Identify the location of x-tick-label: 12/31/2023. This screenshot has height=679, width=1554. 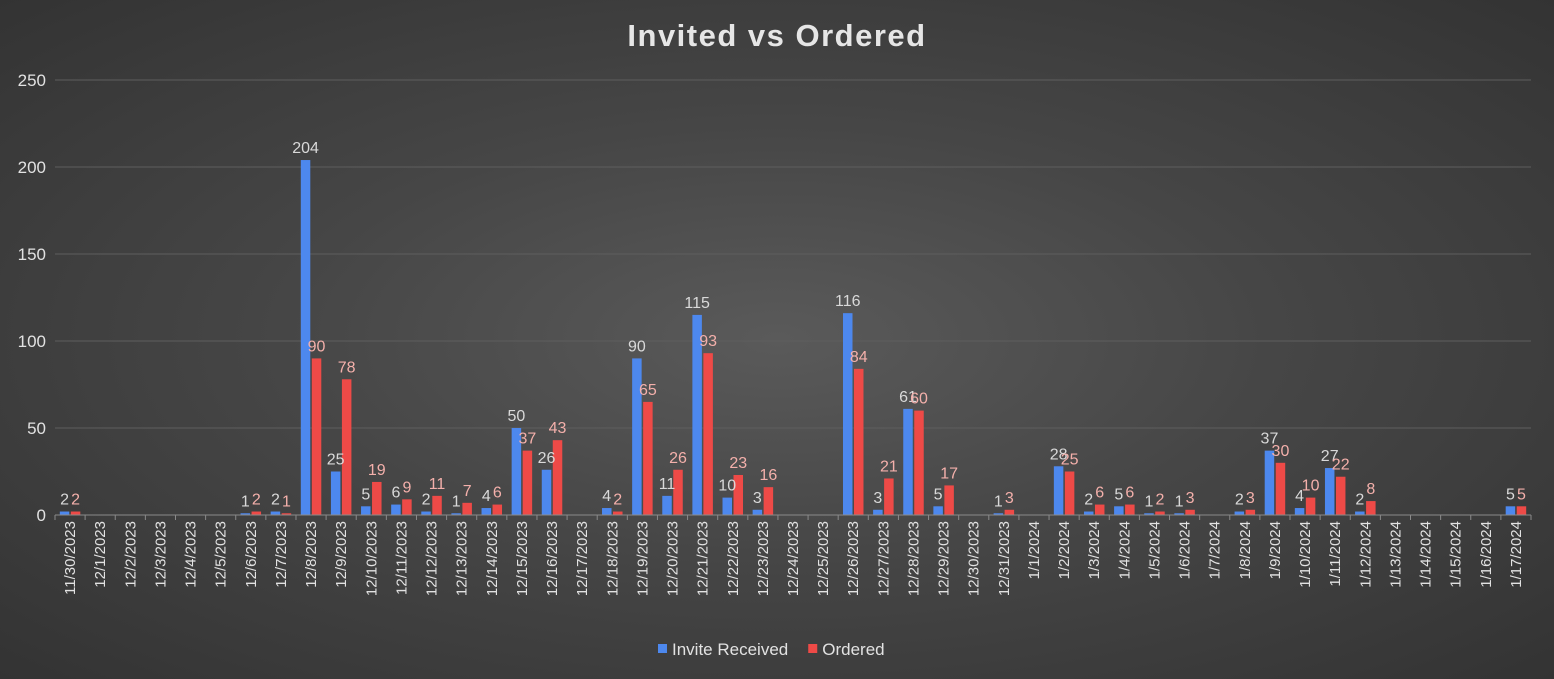
(1004, 558).